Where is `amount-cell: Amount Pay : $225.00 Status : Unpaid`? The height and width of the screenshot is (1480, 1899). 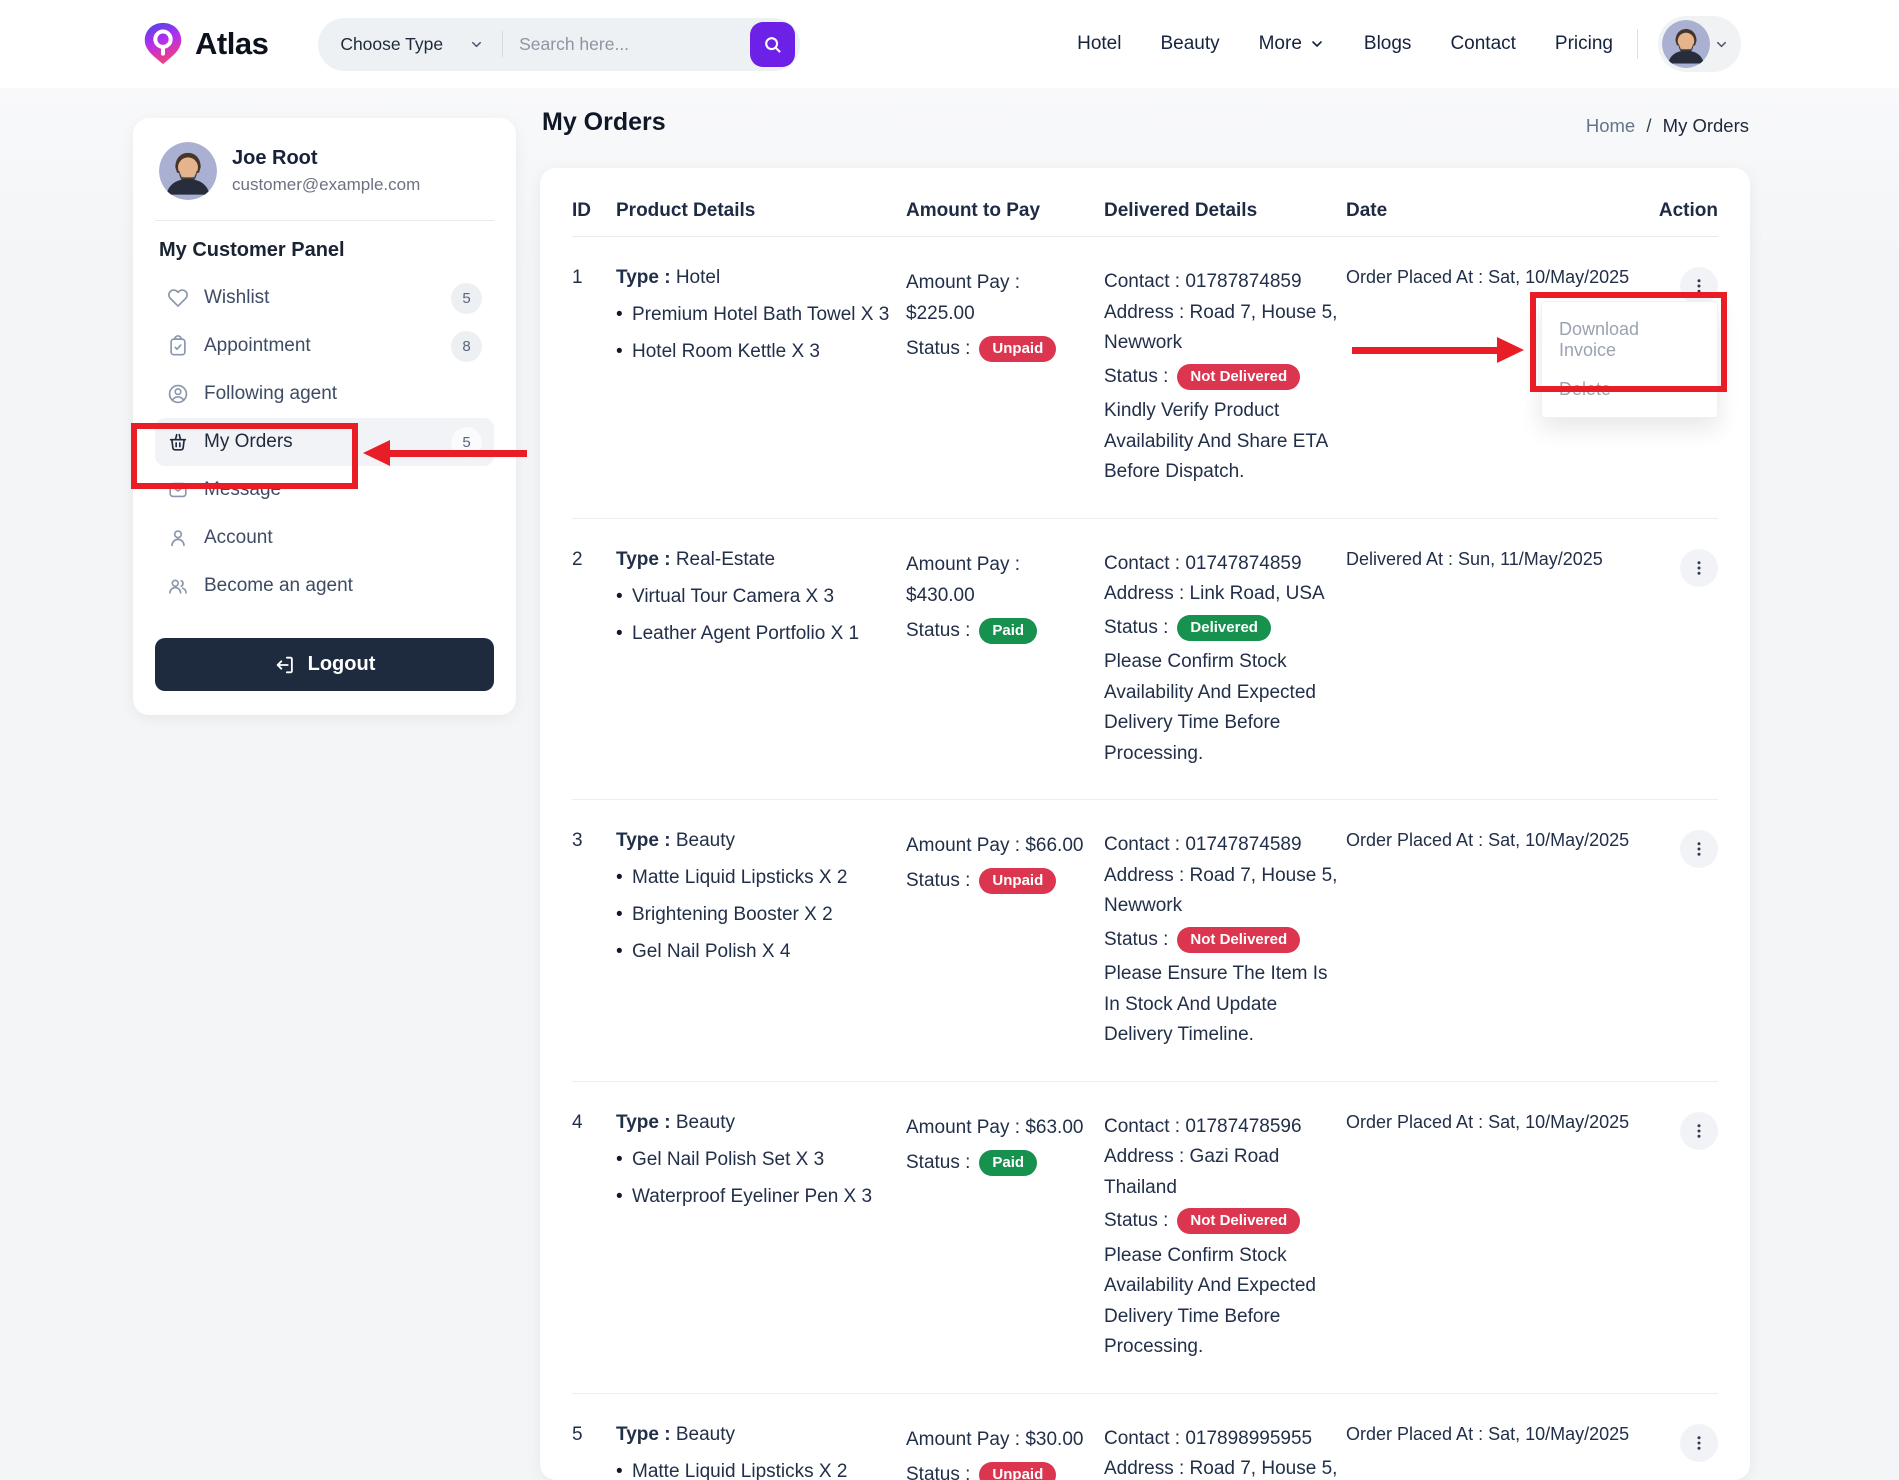
amount-cell: Amount Pay : $225.00 Status : Unpaid is located at coordinates (1005, 314).